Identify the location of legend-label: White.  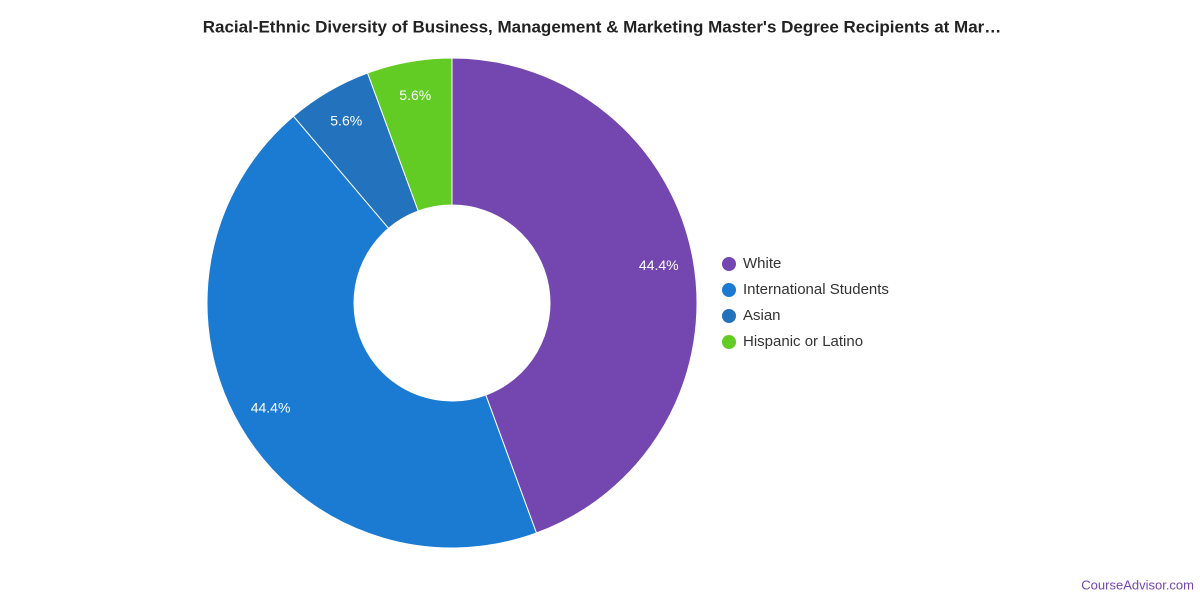
(762, 263).